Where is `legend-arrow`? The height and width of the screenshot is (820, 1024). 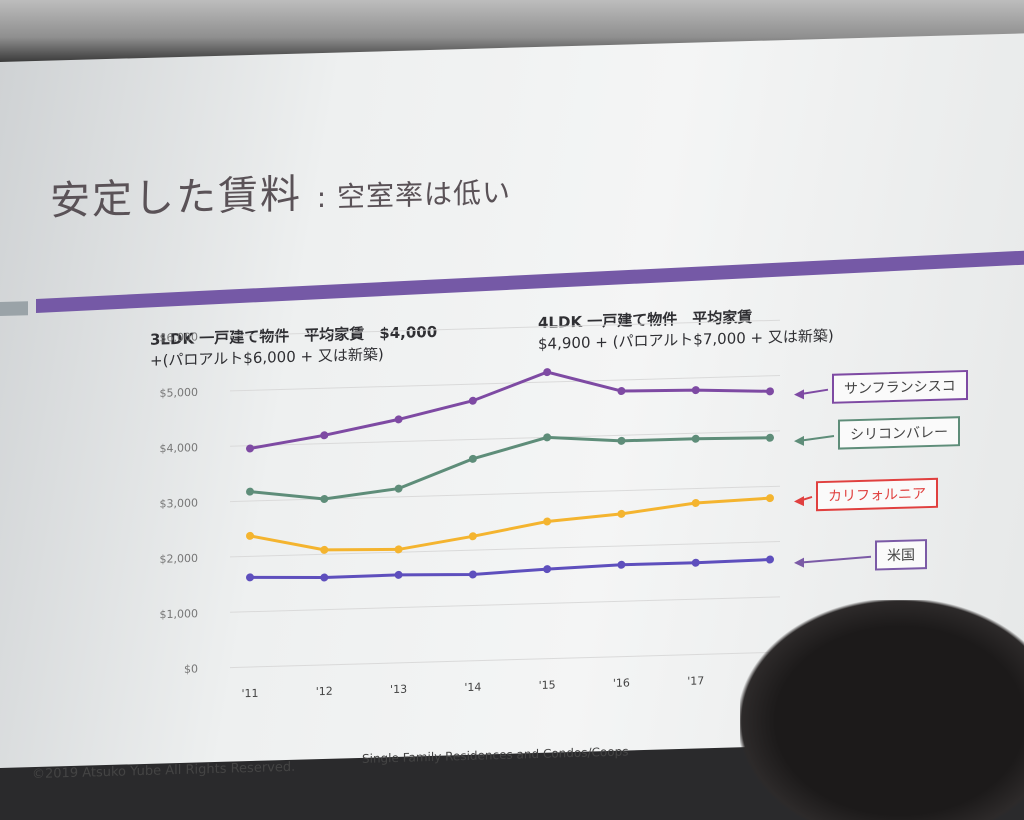 legend-arrow is located at coordinates (834, 559).